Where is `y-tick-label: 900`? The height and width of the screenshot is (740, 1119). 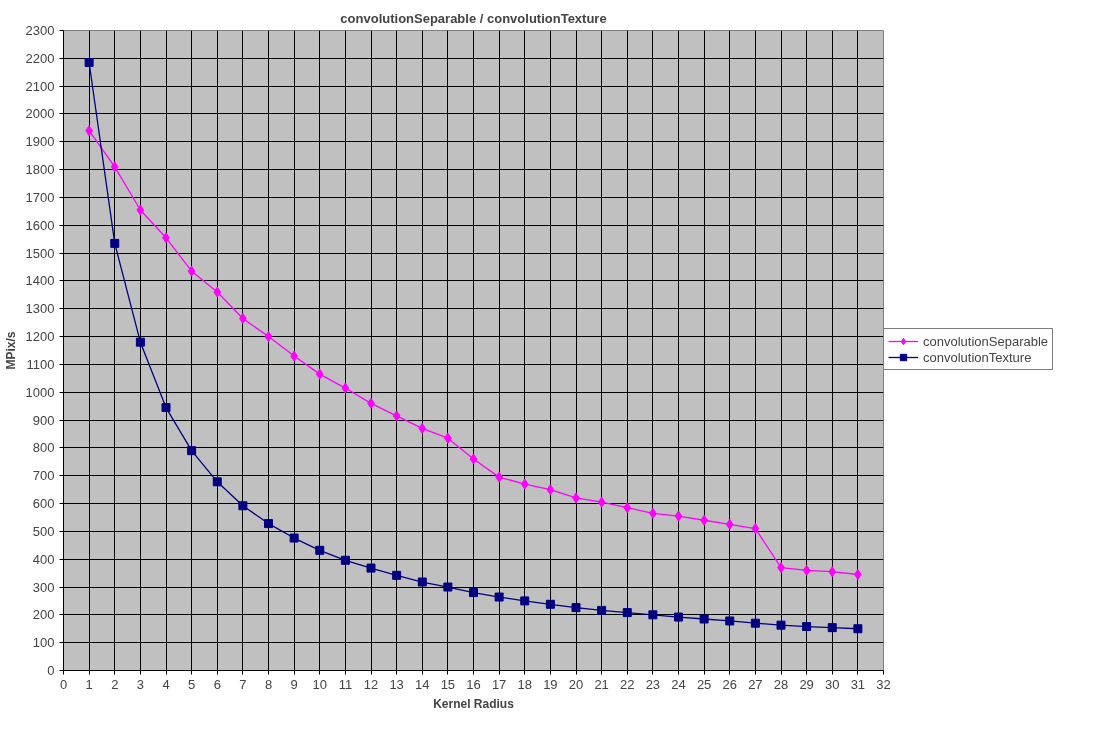 y-tick-label: 900 is located at coordinates (43, 420).